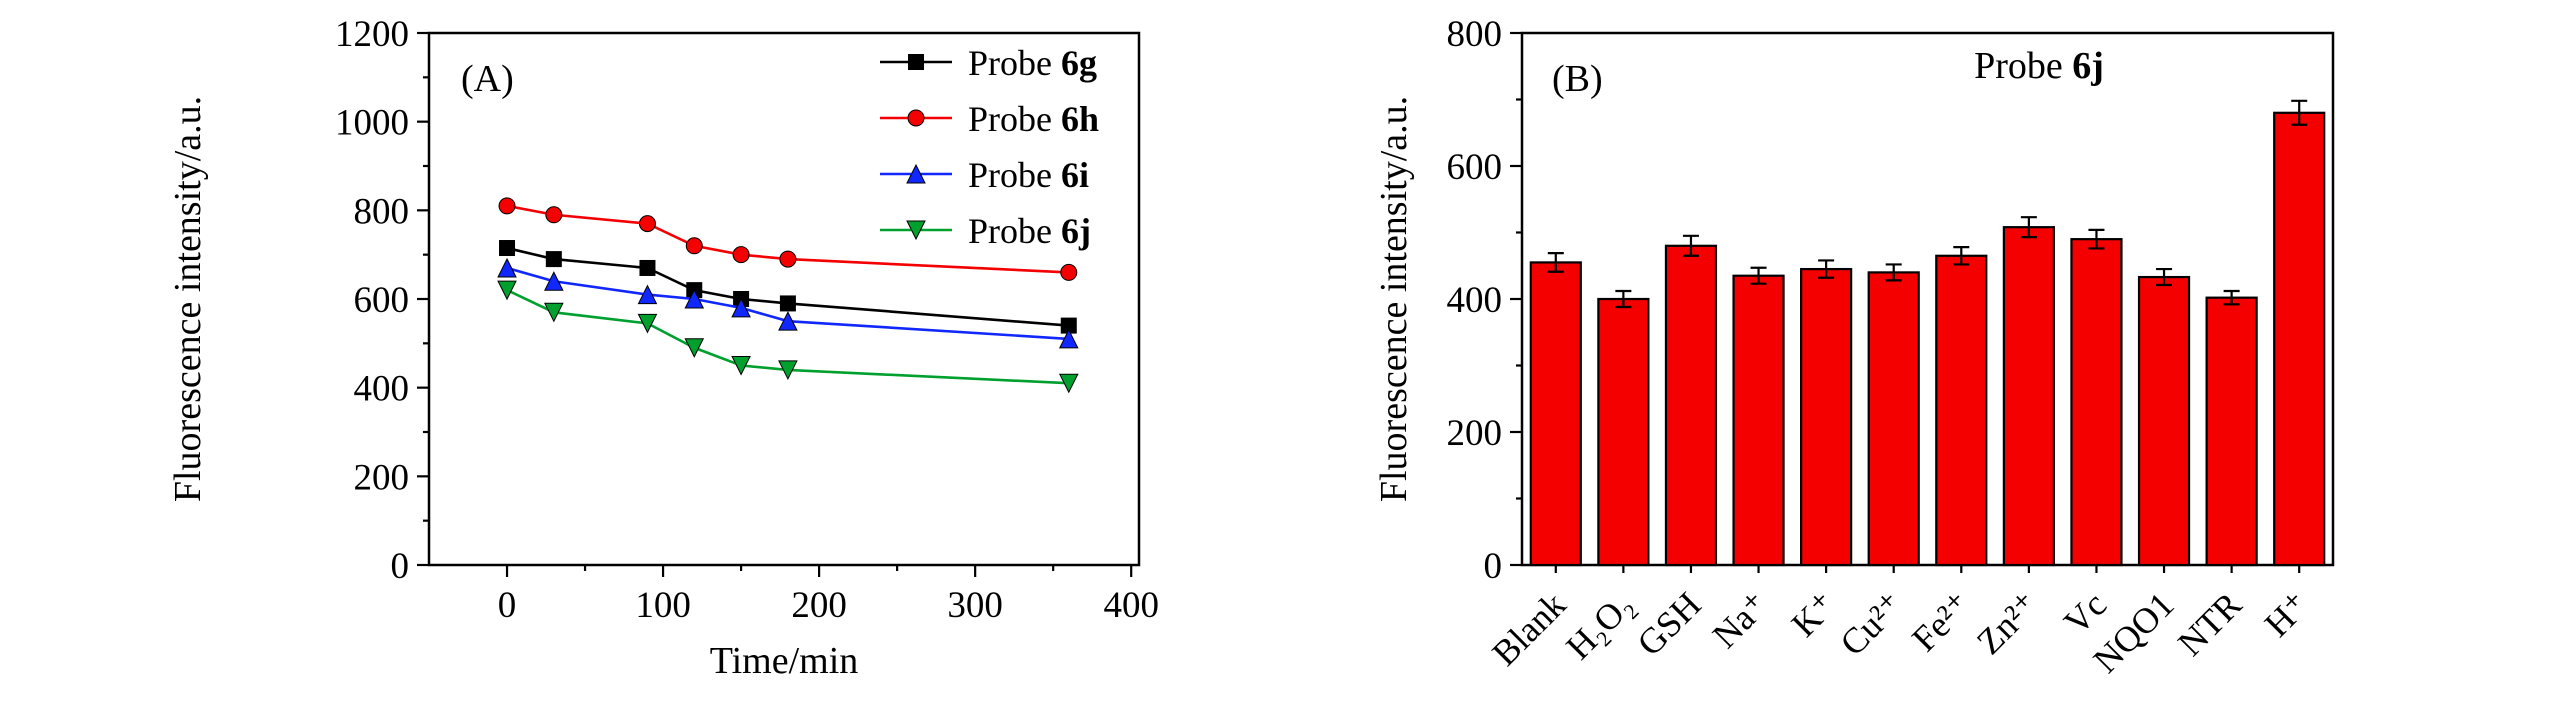 The height and width of the screenshot is (709, 2567). Describe the element at coordinates (487, 79) in the screenshot. I see `panel-label-a: (A)` at that location.